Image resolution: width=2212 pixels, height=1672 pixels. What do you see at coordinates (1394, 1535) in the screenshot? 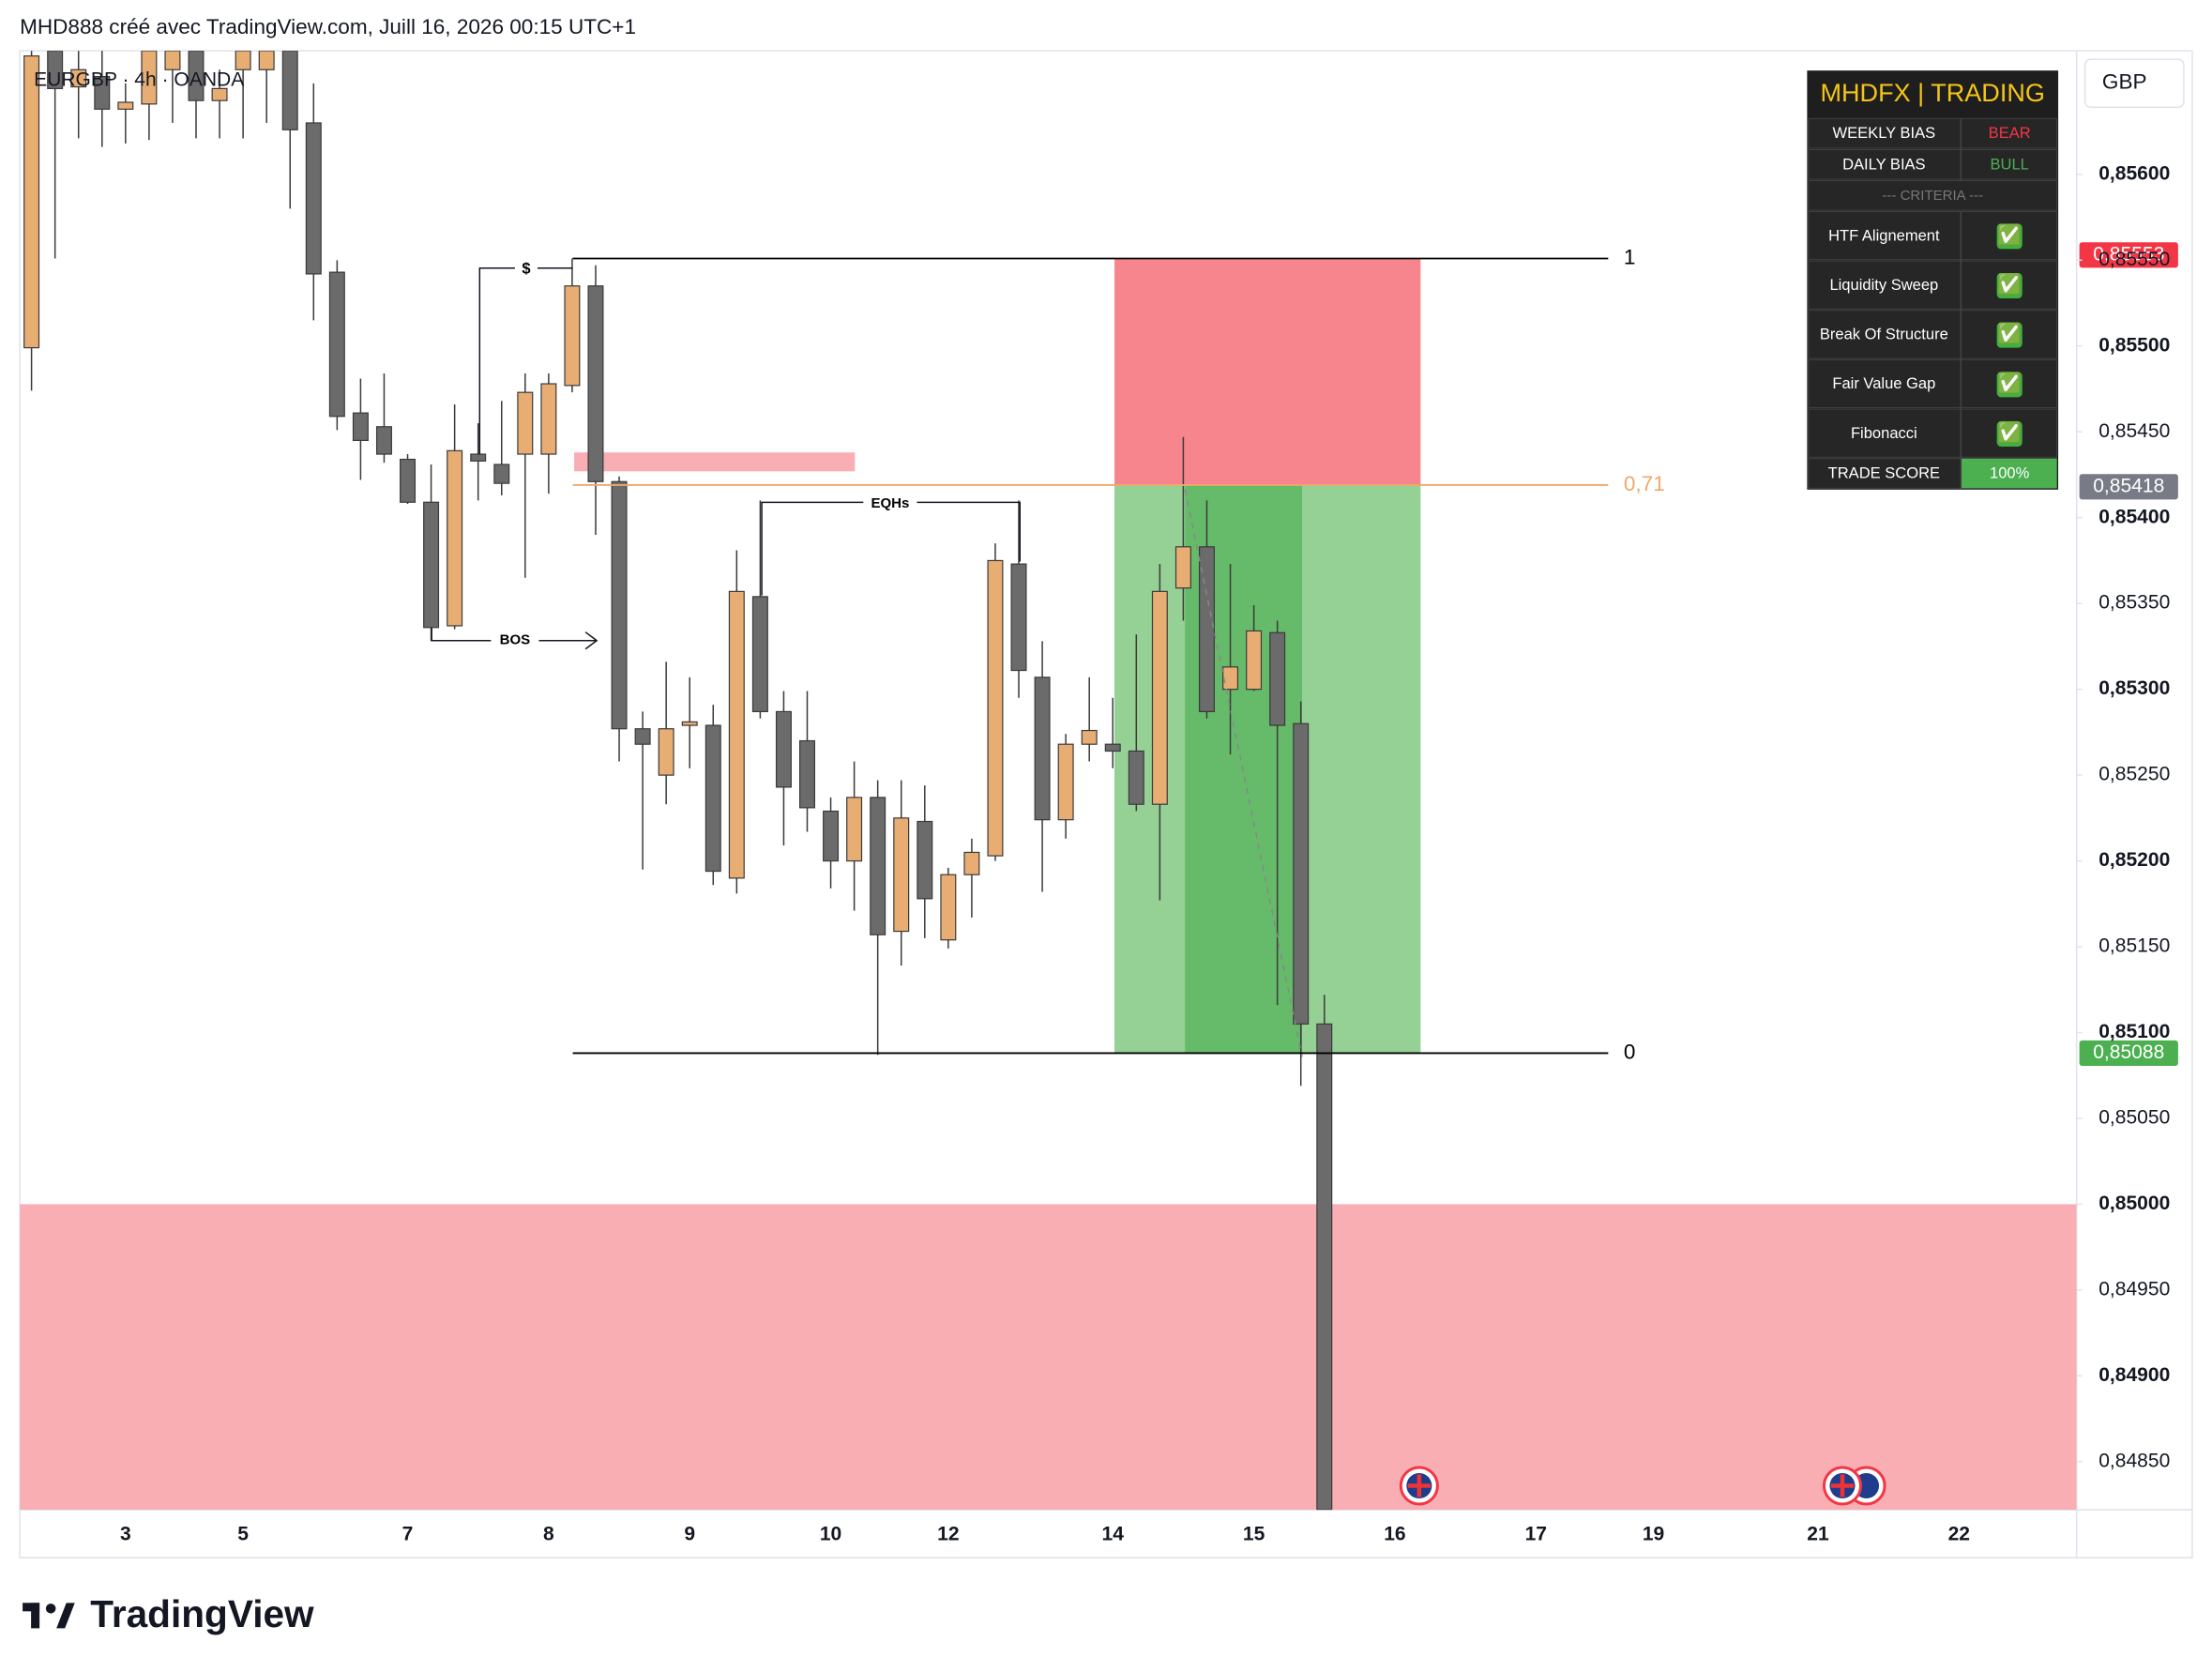
I see `x-tick-label: 16` at bounding box center [1394, 1535].